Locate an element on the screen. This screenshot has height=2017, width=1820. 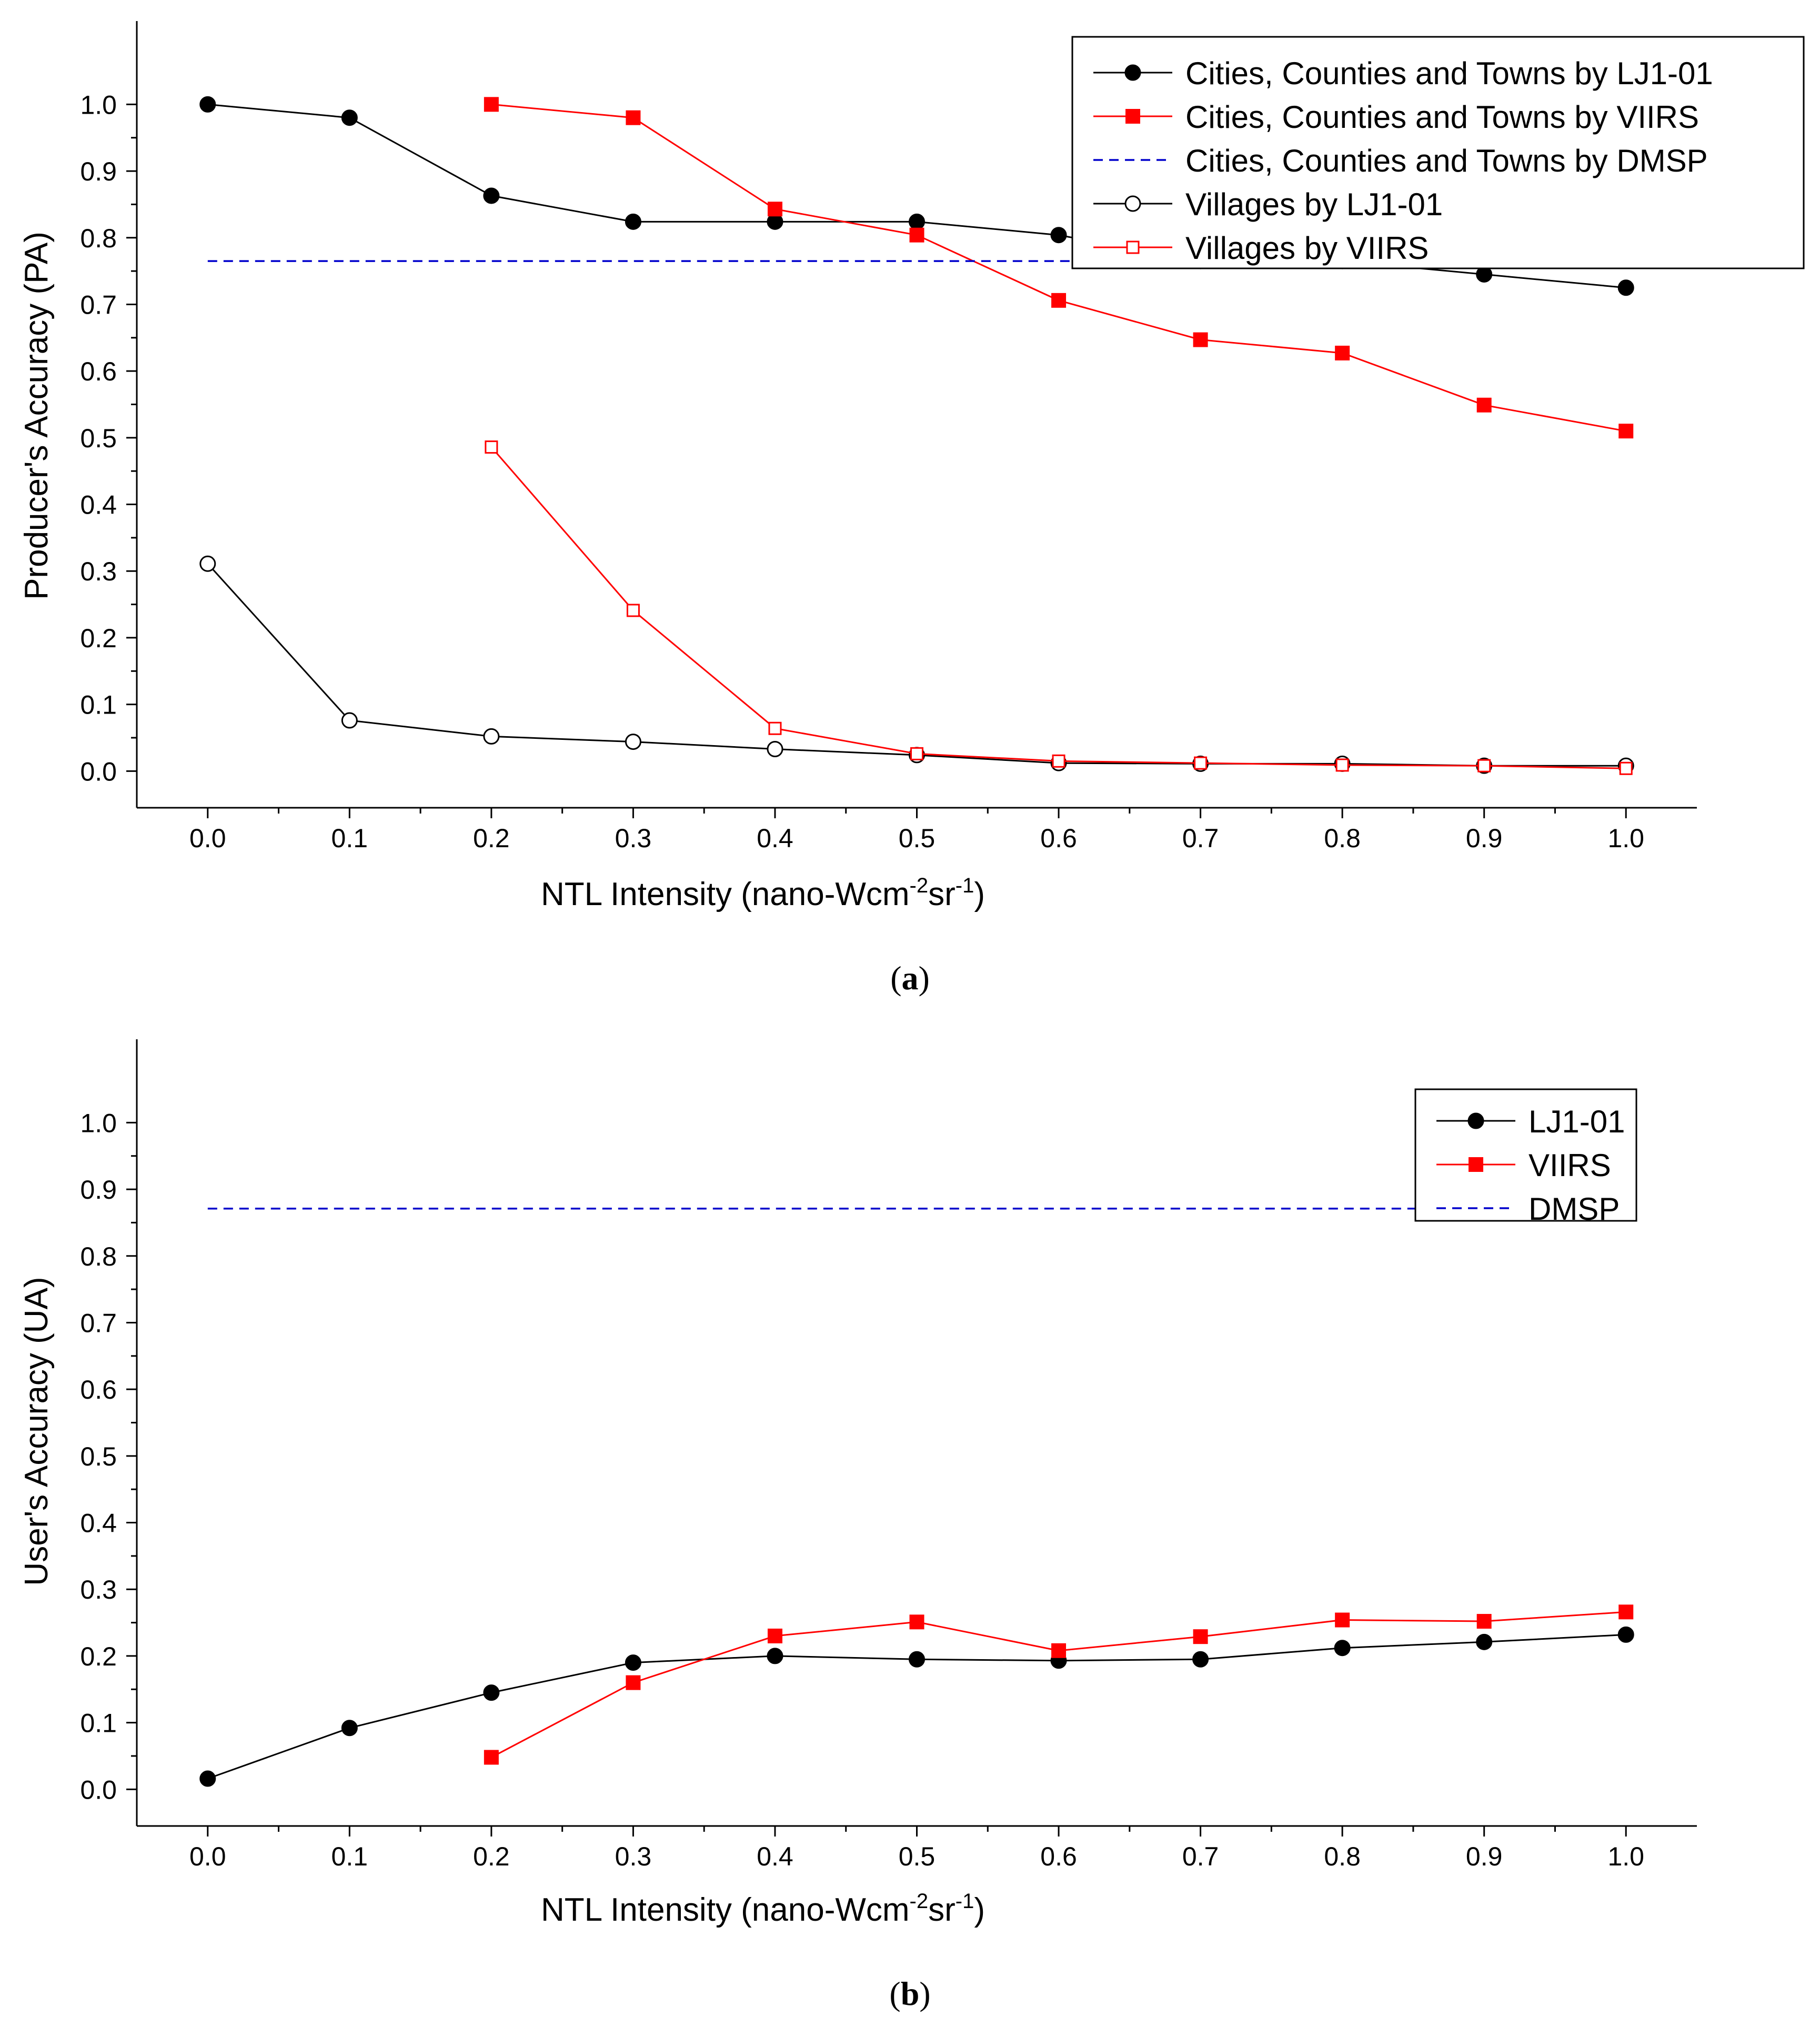
chart-b-panel-label: (b) is located at coordinates (909, 1993).